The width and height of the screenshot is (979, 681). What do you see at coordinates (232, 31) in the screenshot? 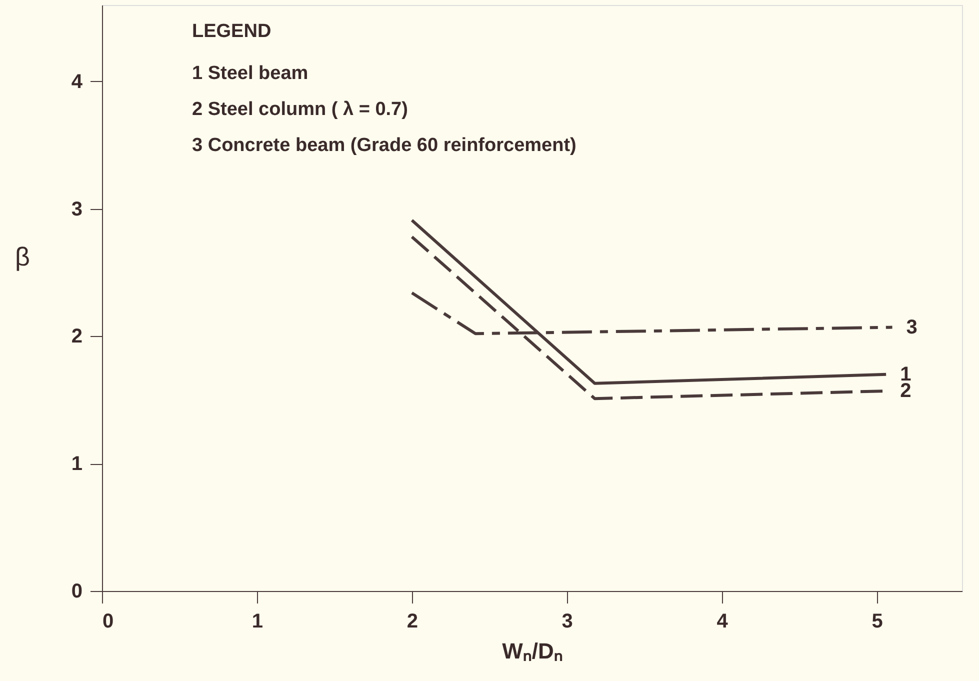
I see `annotation: LEGEND` at bounding box center [232, 31].